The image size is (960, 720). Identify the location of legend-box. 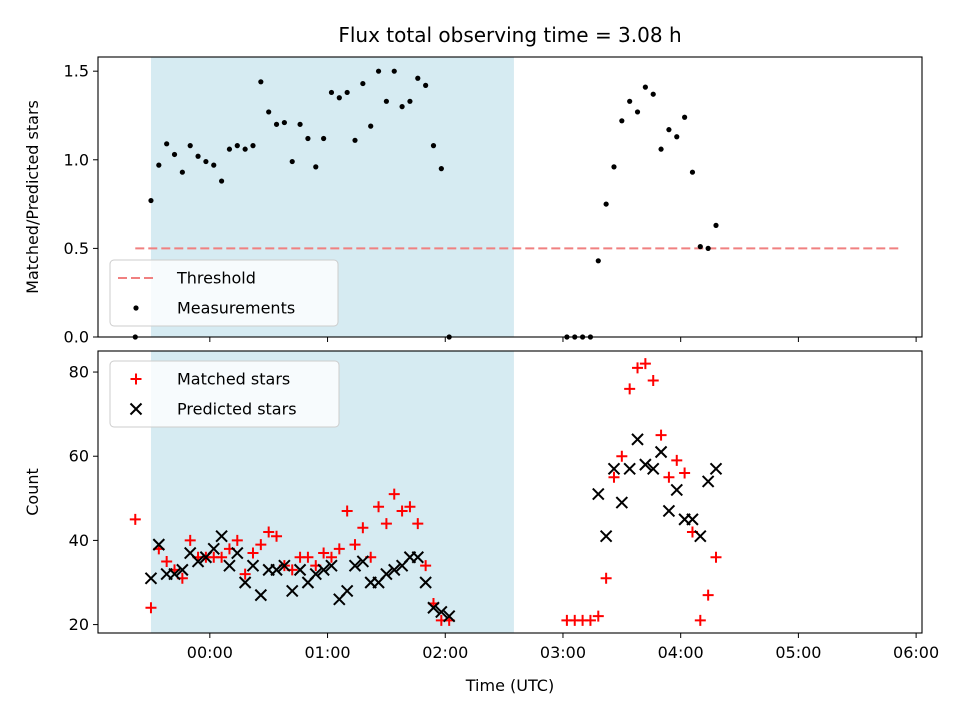
(224, 394).